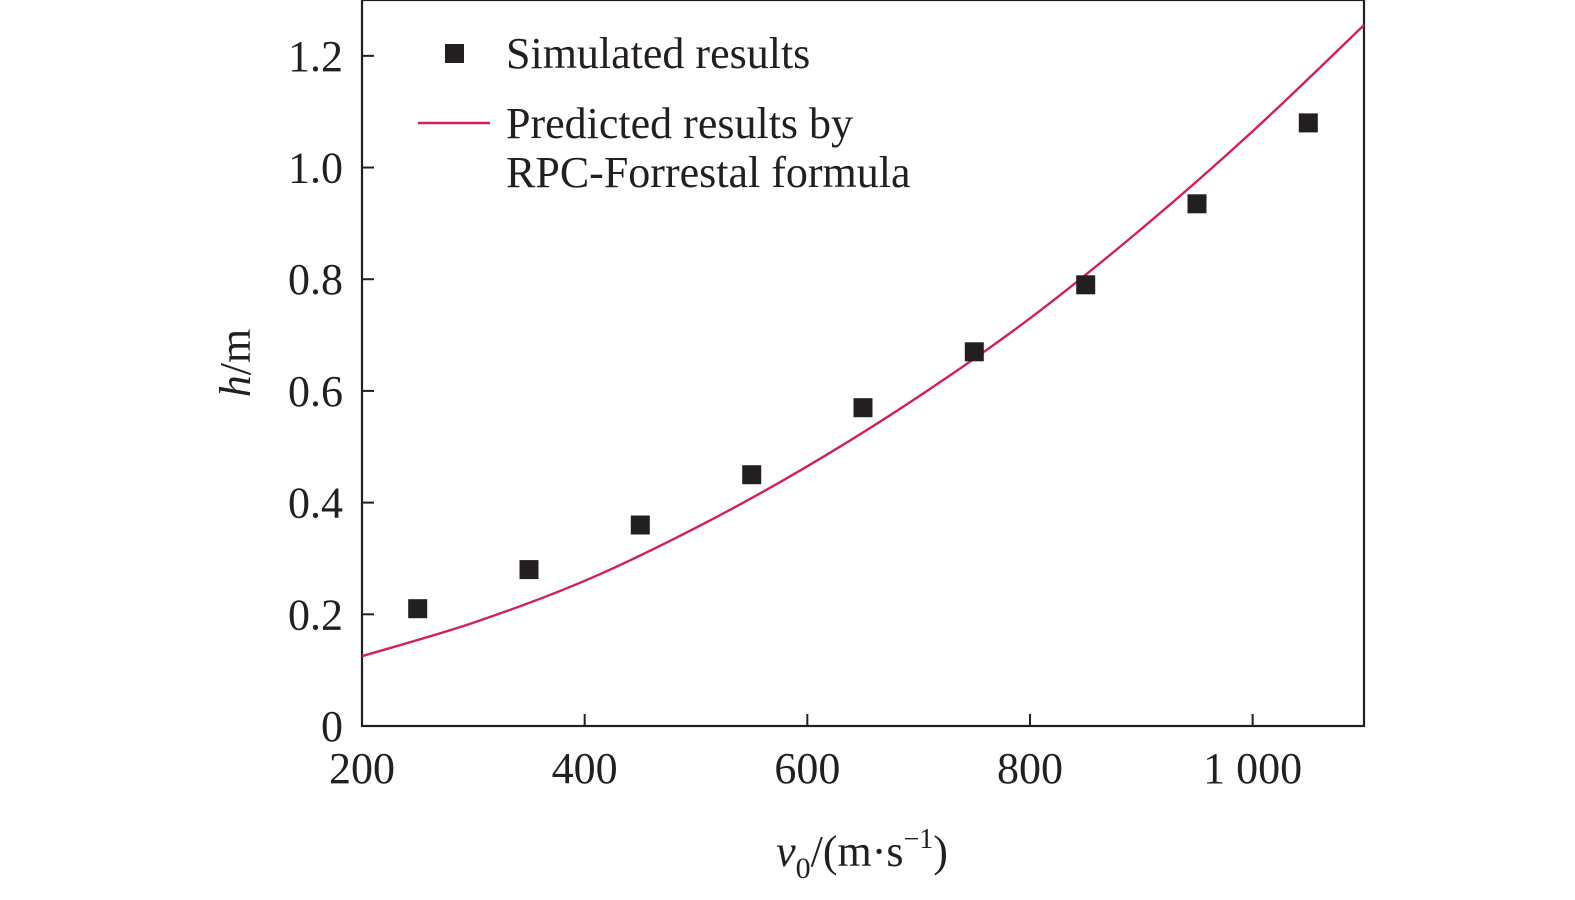 The image size is (1575, 900). I want to click on y-axis-title: h/m, so click(235, 363).